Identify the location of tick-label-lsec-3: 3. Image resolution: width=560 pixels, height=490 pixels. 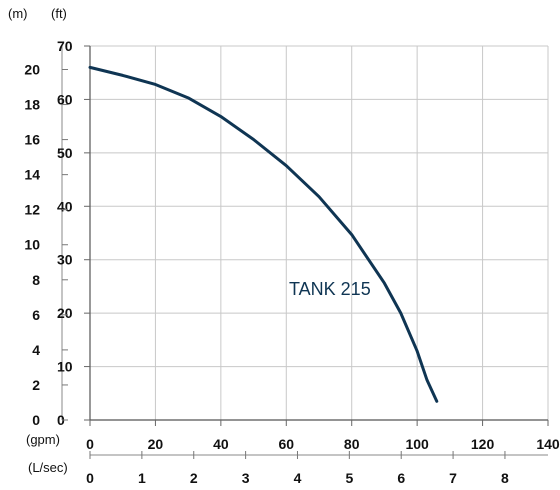
(246, 478).